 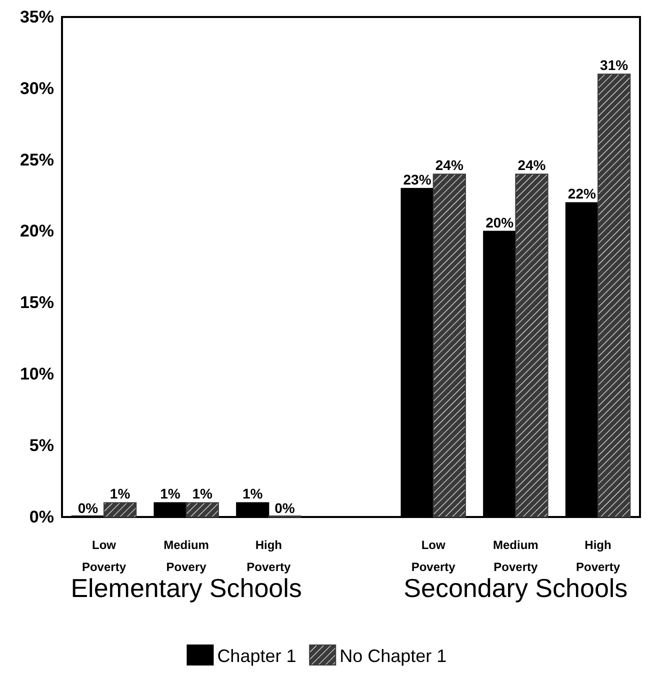 I want to click on y-tick-label: 20%, so click(x=37, y=231).